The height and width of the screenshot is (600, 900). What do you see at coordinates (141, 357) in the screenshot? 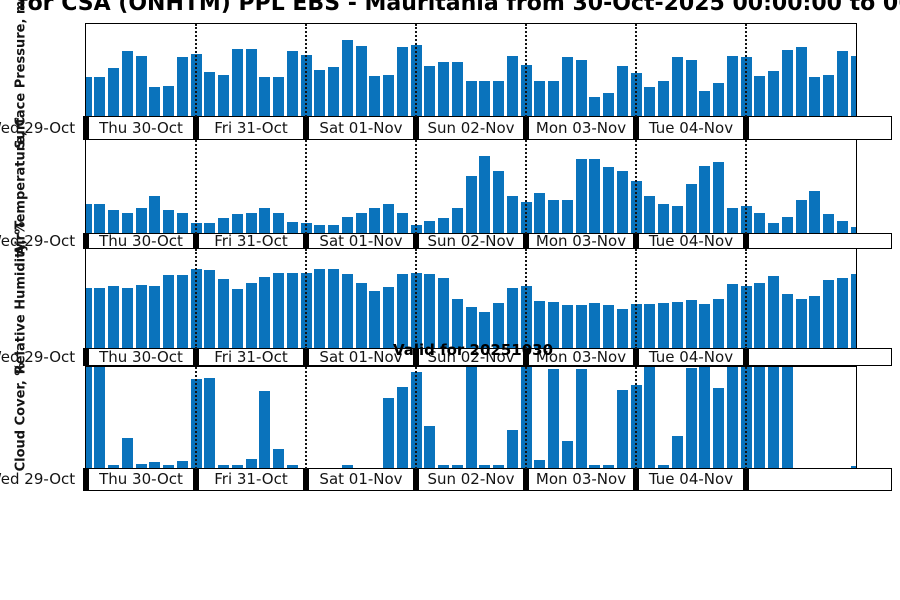
I see `day-label: Thu 30-Oct` at bounding box center [141, 357].